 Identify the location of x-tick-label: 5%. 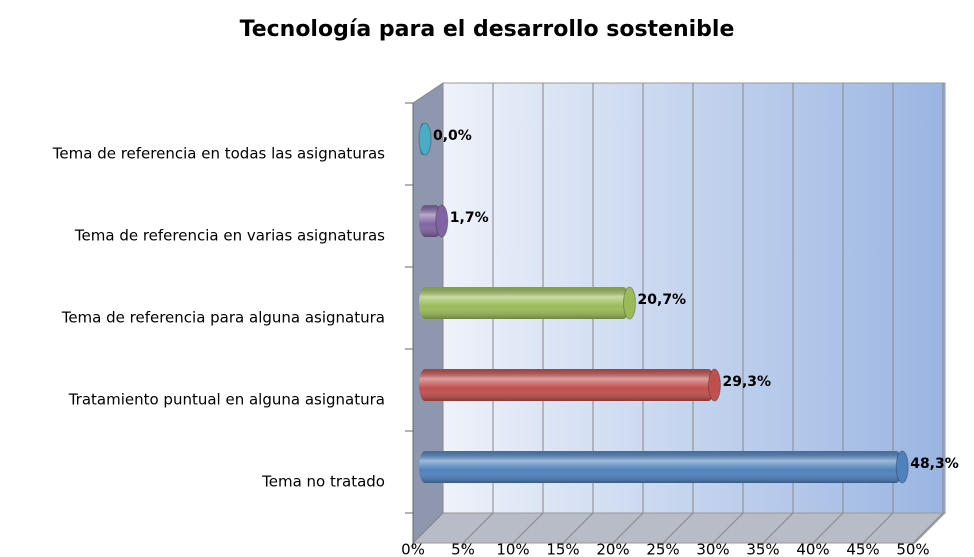
(463, 549).